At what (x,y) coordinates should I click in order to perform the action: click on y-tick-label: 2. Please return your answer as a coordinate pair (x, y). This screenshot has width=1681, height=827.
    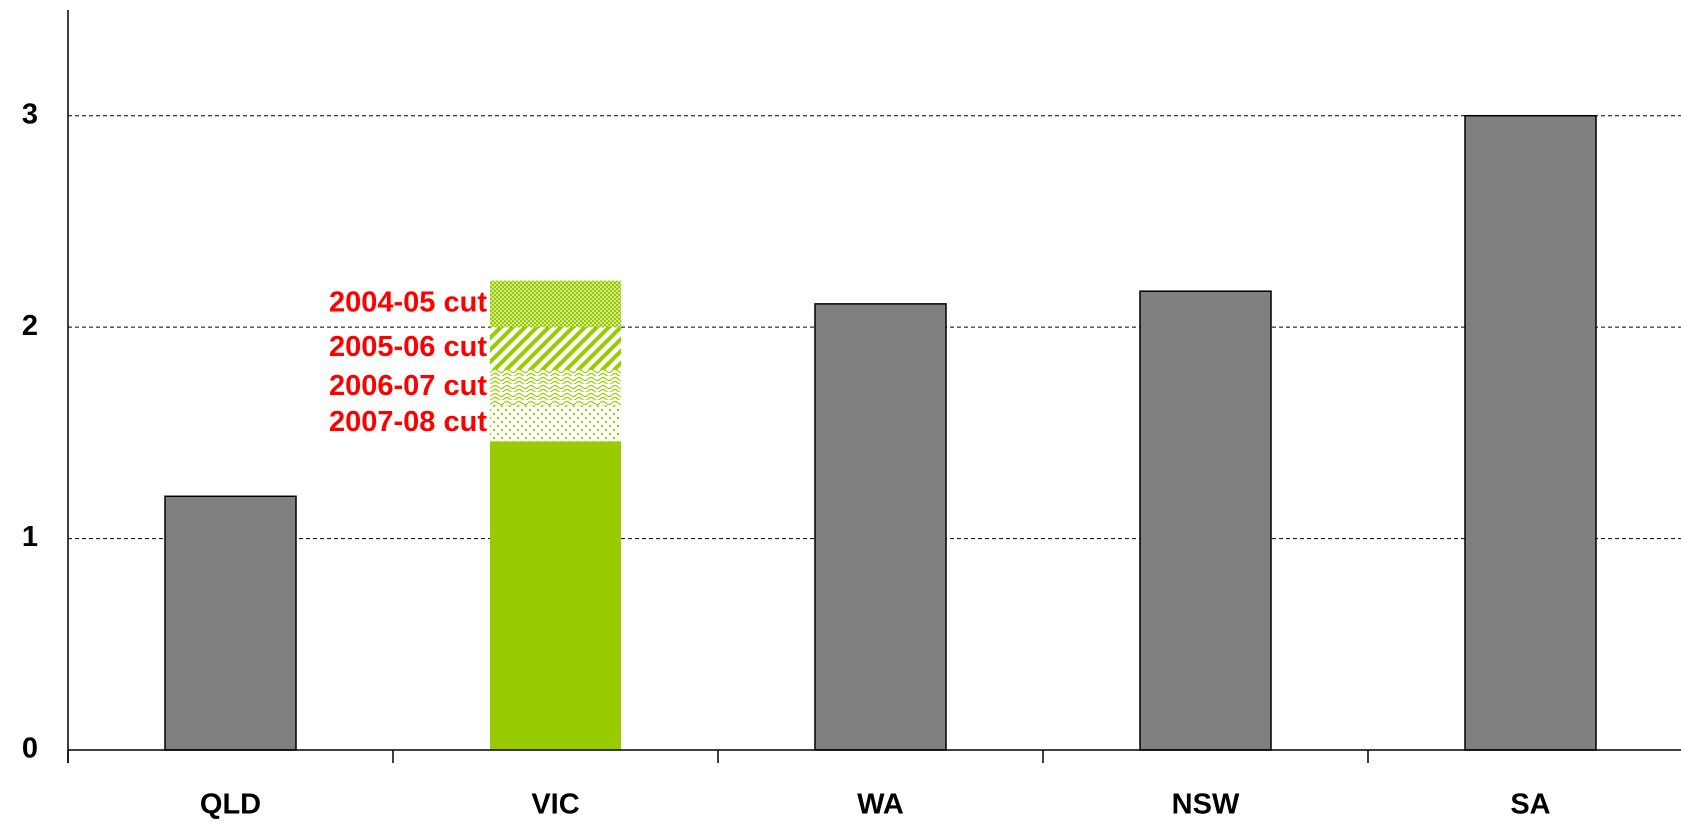
    Looking at the image, I should click on (30, 326).